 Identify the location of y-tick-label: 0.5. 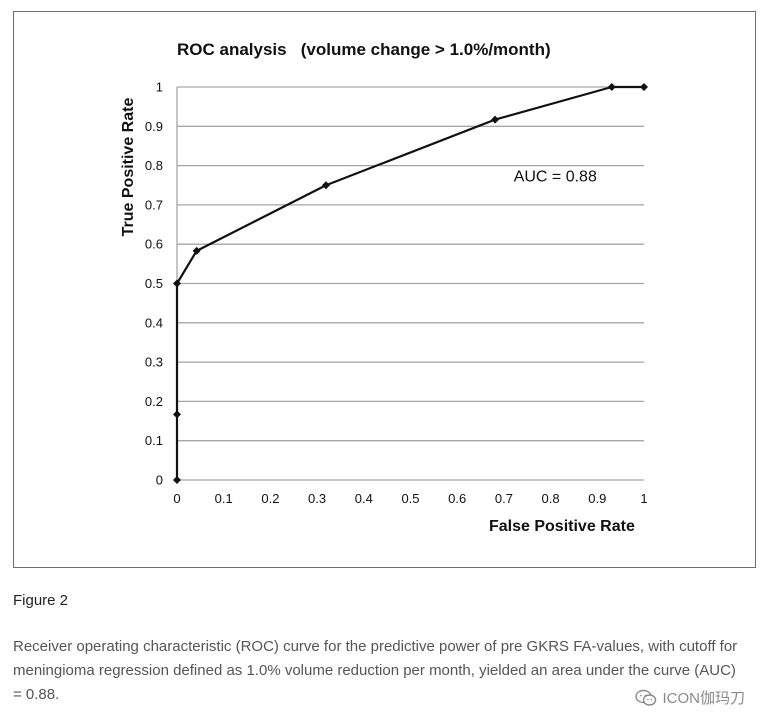
(154, 283).